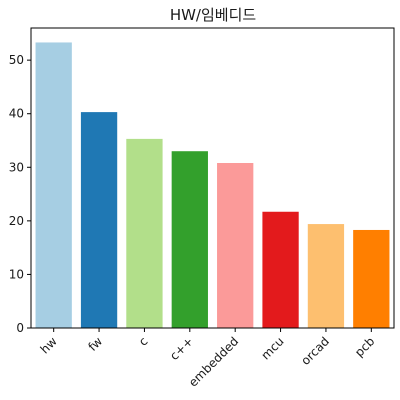  Describe the element at coordinates (16, 114) in the screenshot. I see `y-tick-label: 40` at that location.